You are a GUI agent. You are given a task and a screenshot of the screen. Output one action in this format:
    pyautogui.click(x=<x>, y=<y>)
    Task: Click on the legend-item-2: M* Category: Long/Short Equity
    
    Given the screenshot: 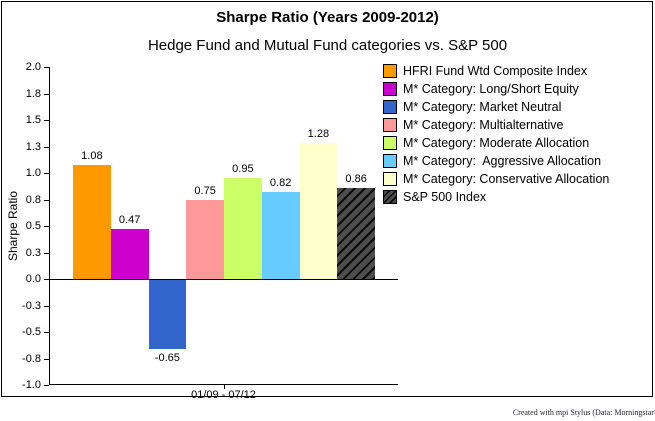 What is the action you would take?
    pyautogui.click(x=496, y=89)
    